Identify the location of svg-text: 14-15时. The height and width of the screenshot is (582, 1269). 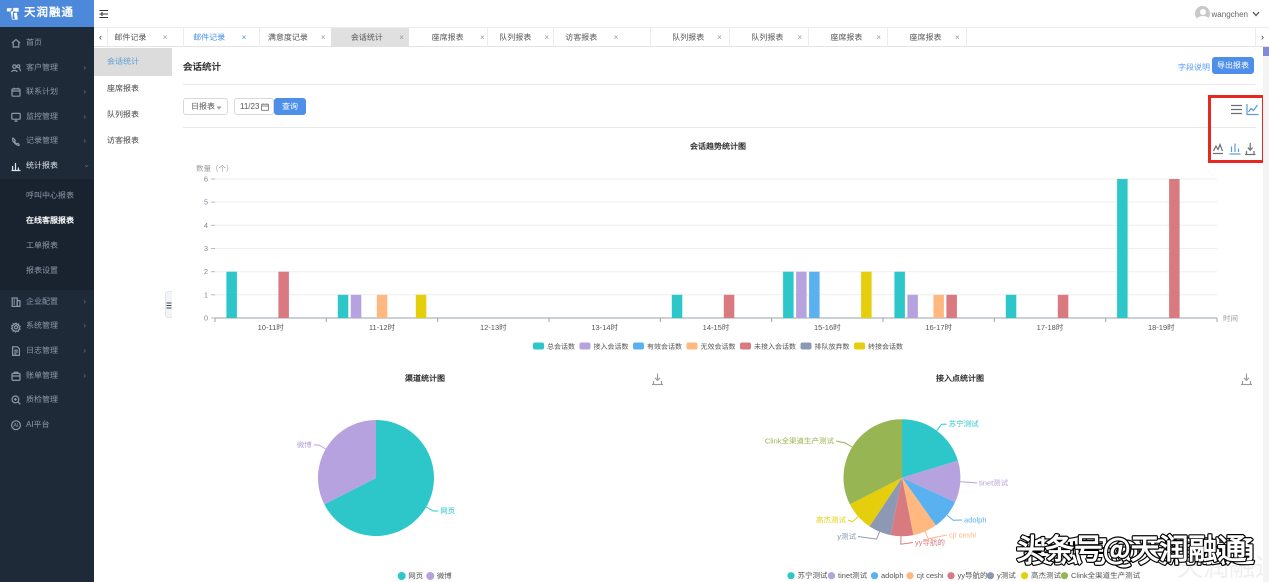
(716, 327).